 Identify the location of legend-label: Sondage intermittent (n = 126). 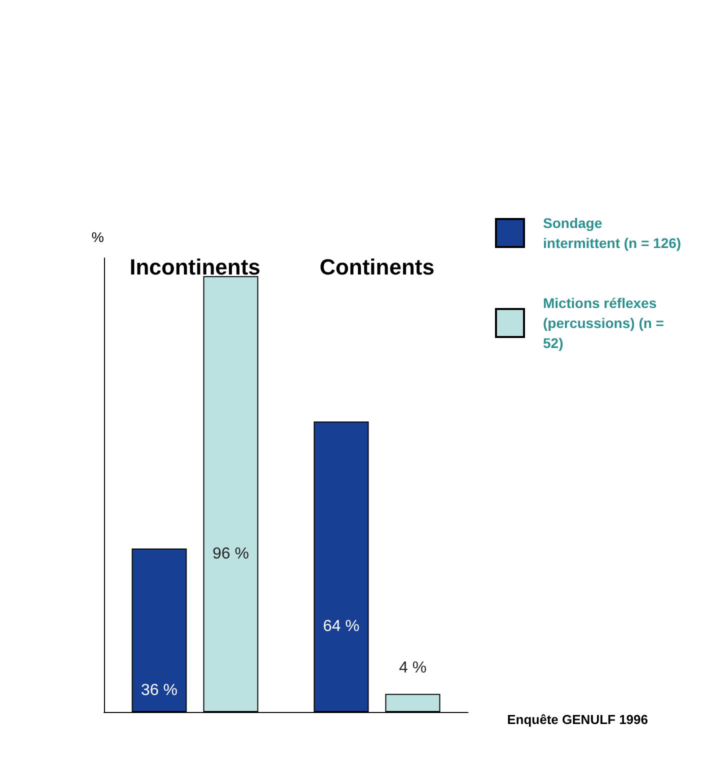
(612, 233).